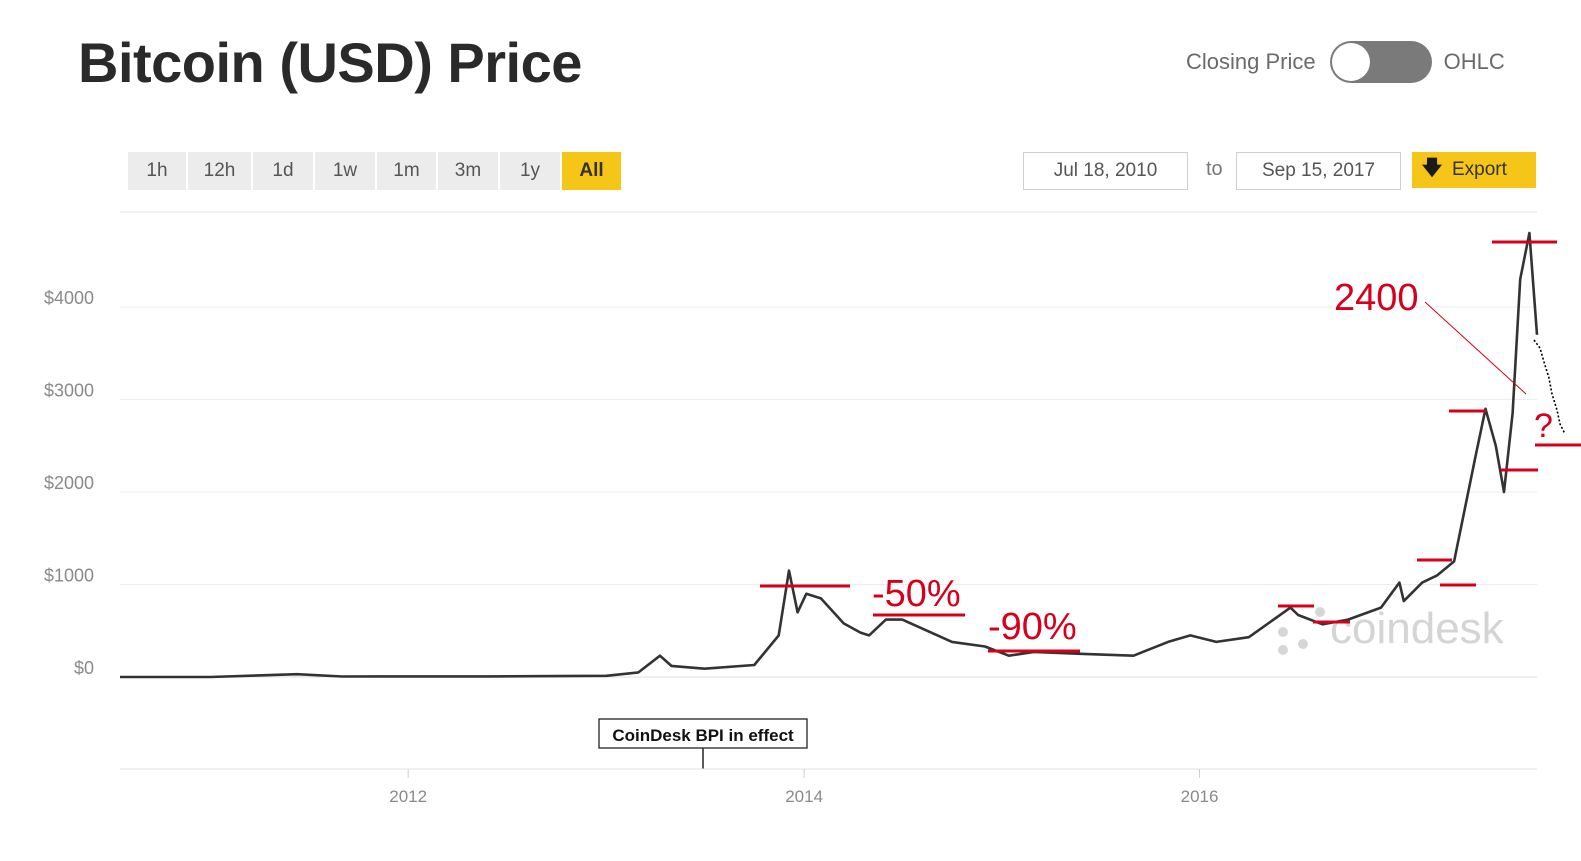 Image resolution: width=1581 pixels, height=861 pixels. I want to click on annotation-2400: 2400, so click(1376, 298).